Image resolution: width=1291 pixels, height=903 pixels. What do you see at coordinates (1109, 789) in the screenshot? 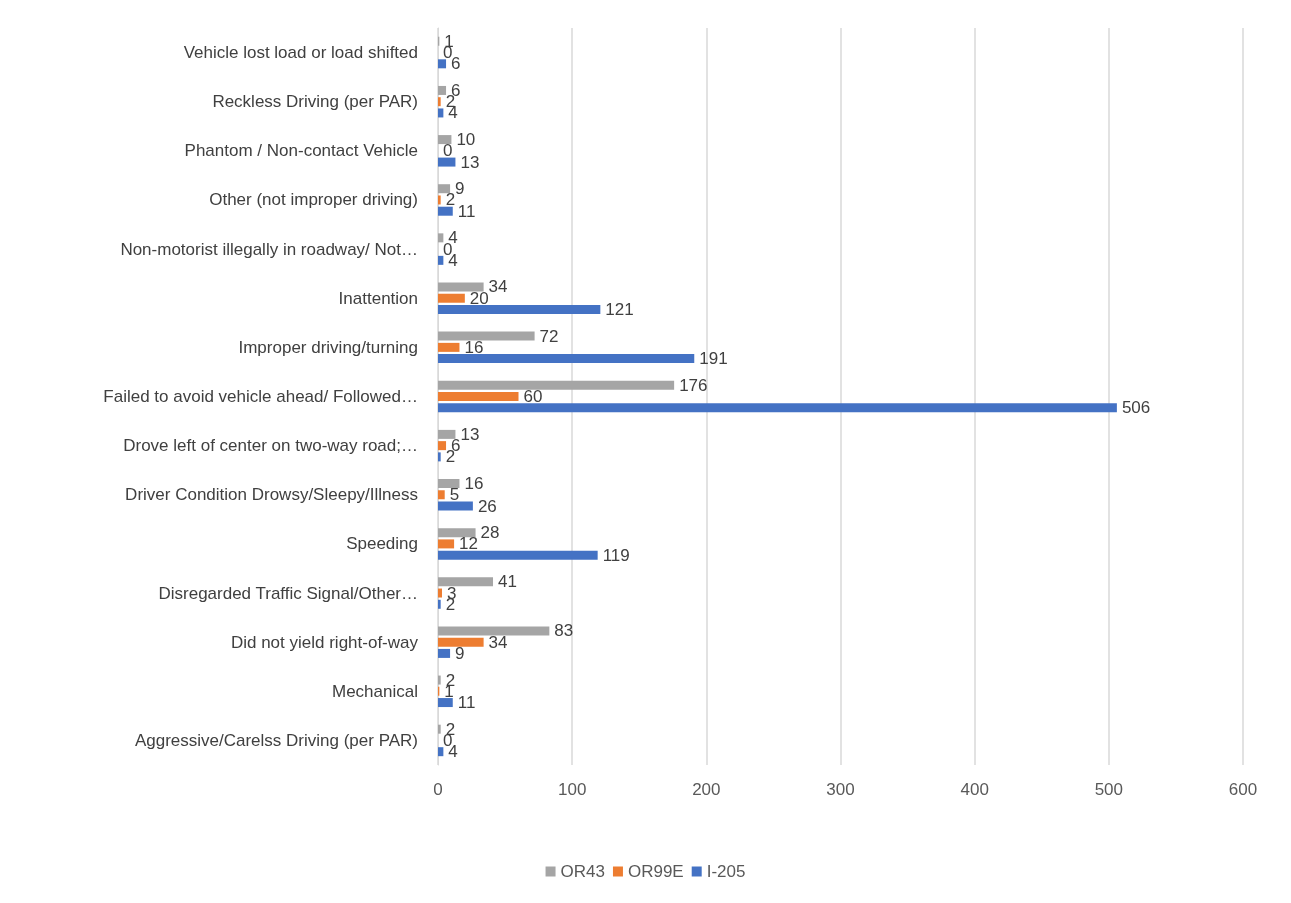
I see `x-tick-label: 500` at bounding box center [1109, 789].